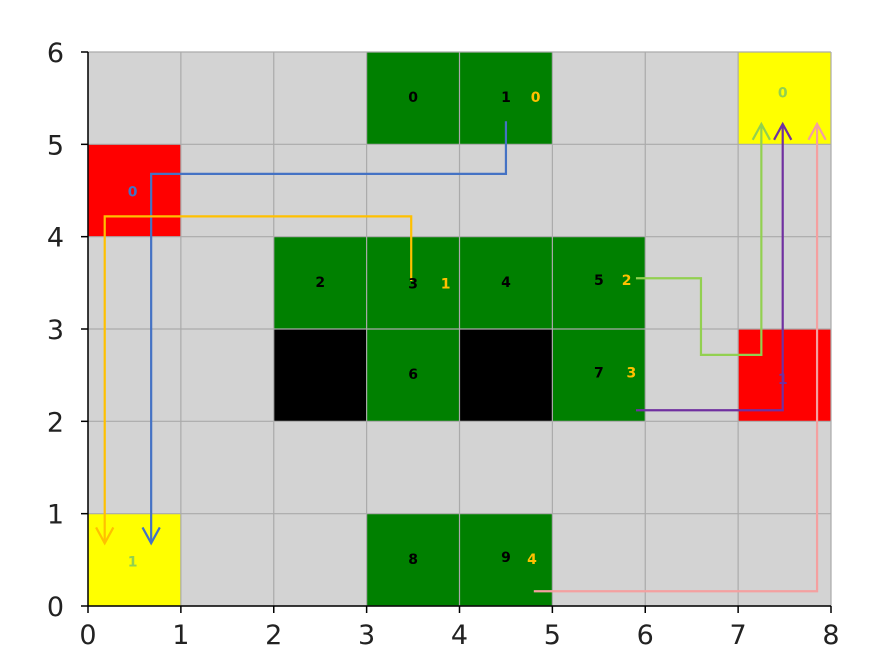 The width and height of the screenshot is (869, 667). What do you see at coordinates (830, 635) in the screenshot?
I see `x-tick-label: 8` at bounding box center [830, 635].